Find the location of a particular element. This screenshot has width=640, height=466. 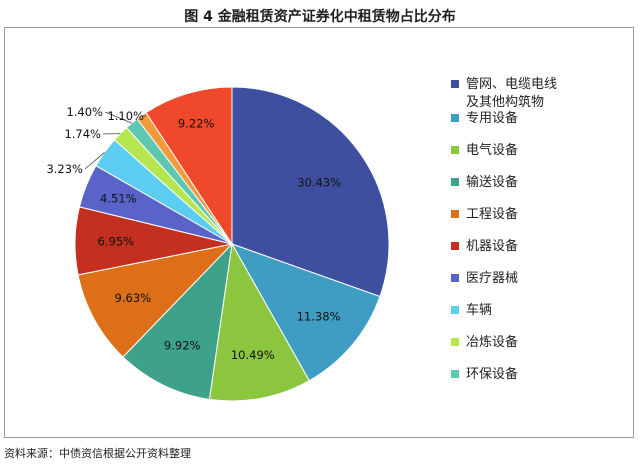

data-label-11: 1.10% is located at coordinates (125, 116).